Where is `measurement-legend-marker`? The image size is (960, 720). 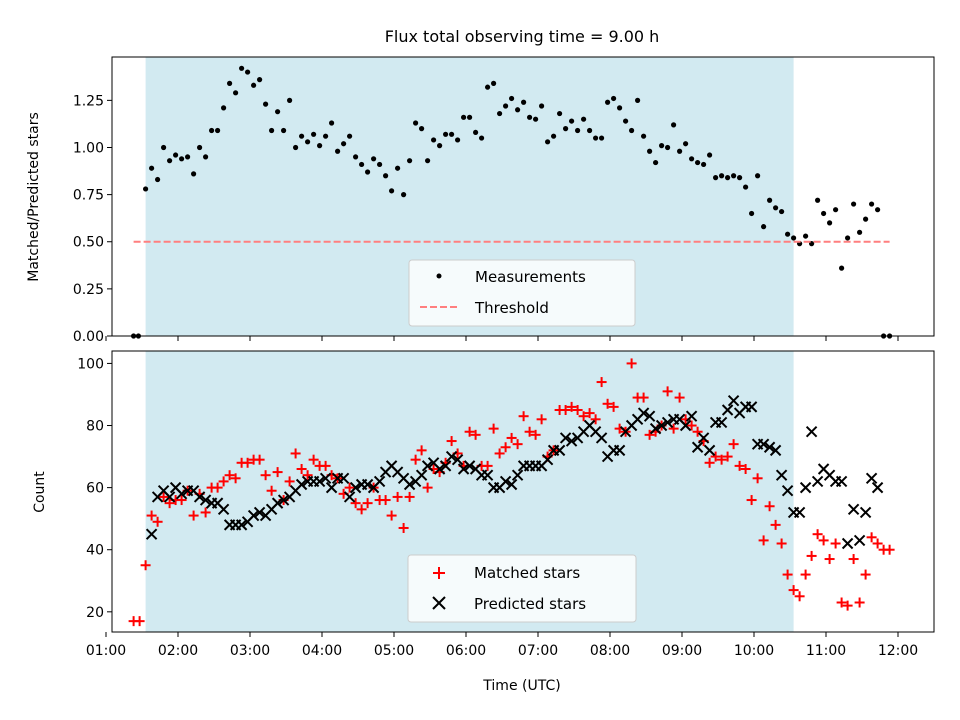
measurement-legend-marker is located at coordinates (439, 276).